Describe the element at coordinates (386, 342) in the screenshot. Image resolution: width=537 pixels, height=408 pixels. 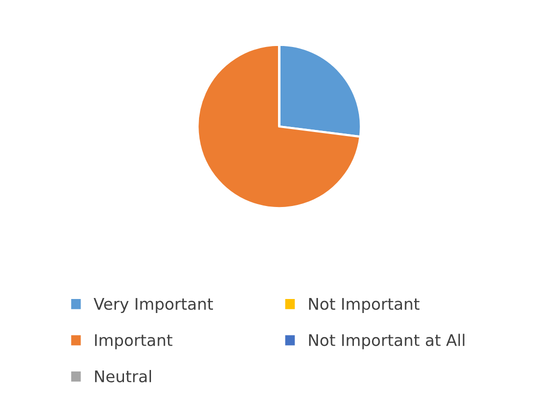
I see `legend-label: Not Important at All` at that location.